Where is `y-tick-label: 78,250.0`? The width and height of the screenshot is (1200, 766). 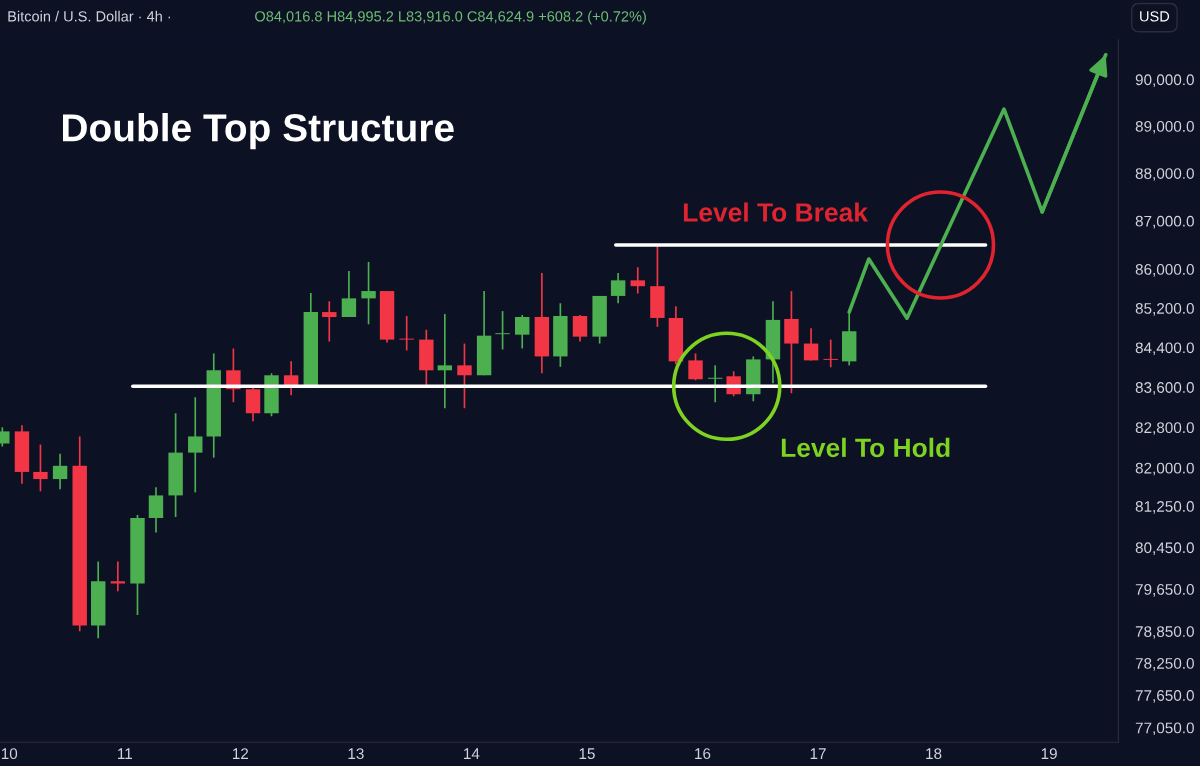
y-tick-label: 78,250.0 is located at coordinates (1164, 664).